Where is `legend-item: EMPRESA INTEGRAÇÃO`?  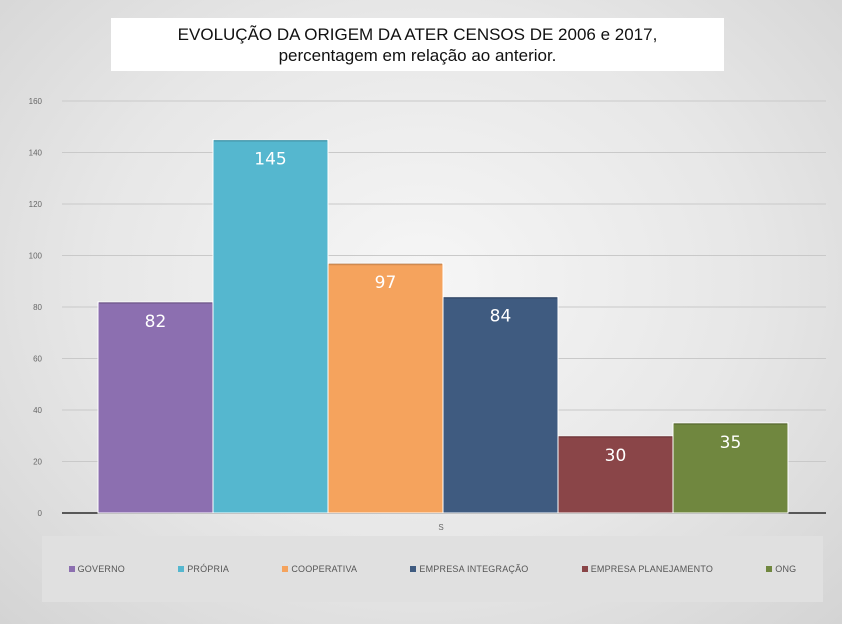 legend-item: EMPRESA INTEGRAÇÃO is located at coordinates (469, 569).